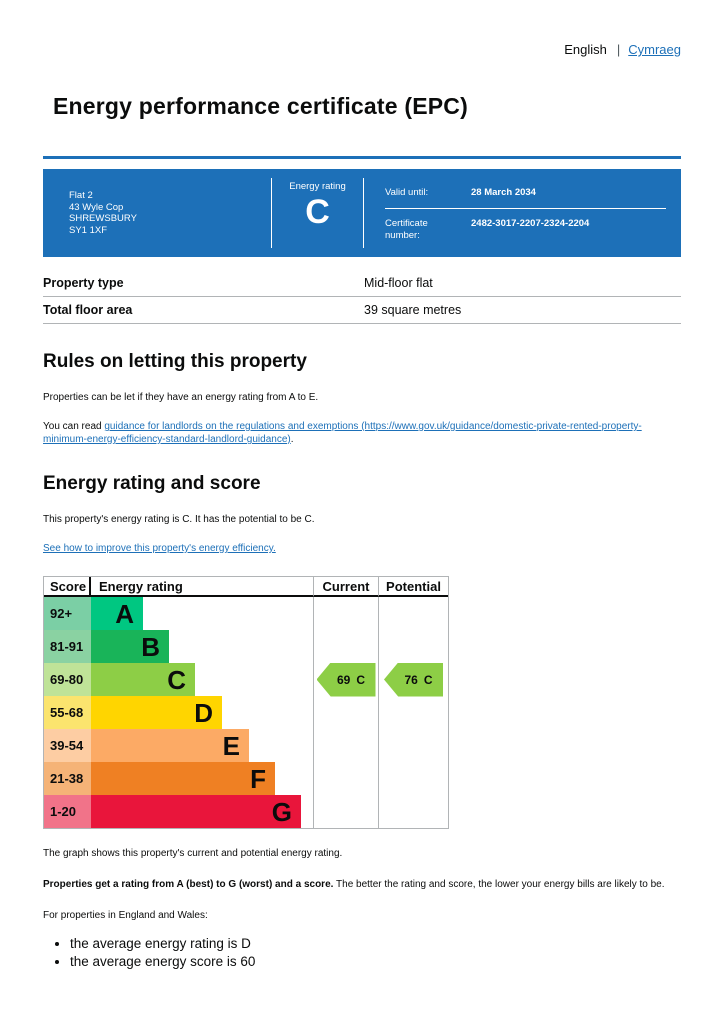  Describe the element at coordinates (413, 712) in the screenshot. I see `potential-cell-d` at that location.